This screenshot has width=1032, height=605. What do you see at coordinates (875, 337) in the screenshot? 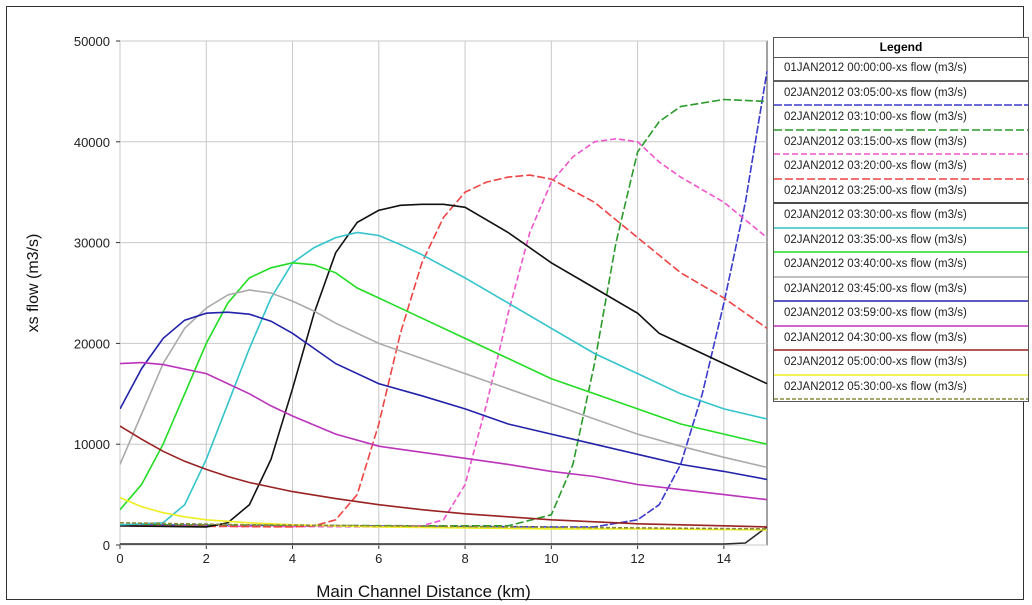
I see `legend-label: 02JAN2012 04:30:00-xs flow (m3/s)` at bounding box center [875, 337].